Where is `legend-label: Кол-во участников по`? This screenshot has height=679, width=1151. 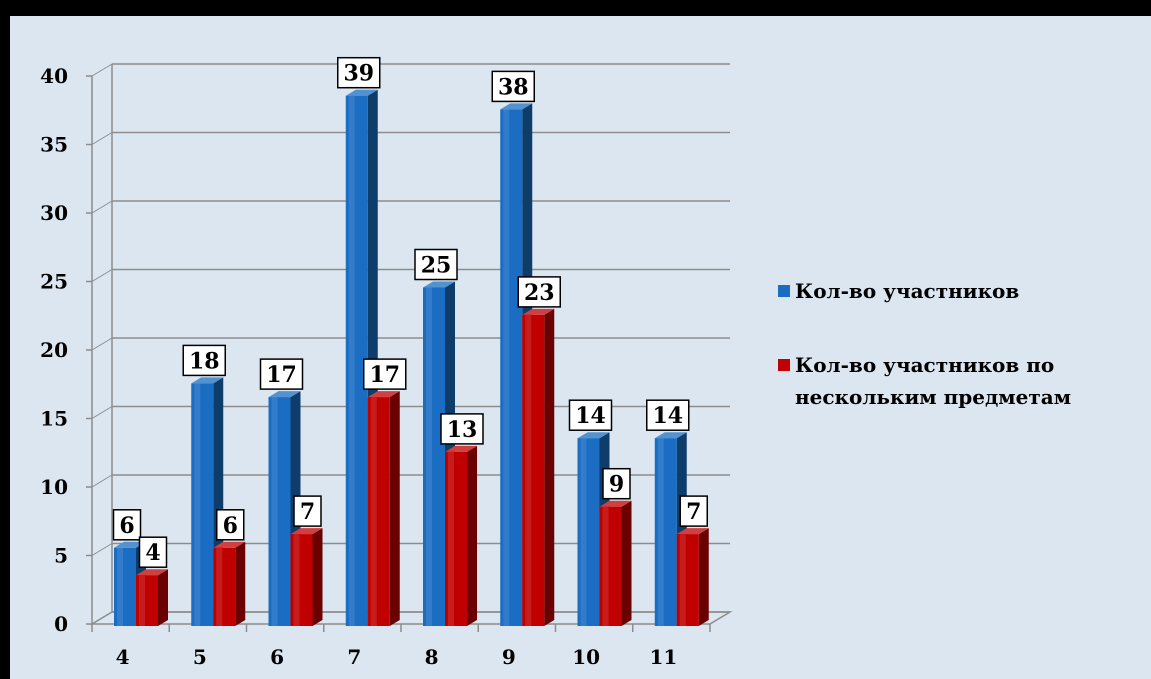
legend-label: Кол-во участников по is located at coordinates (924, 365).